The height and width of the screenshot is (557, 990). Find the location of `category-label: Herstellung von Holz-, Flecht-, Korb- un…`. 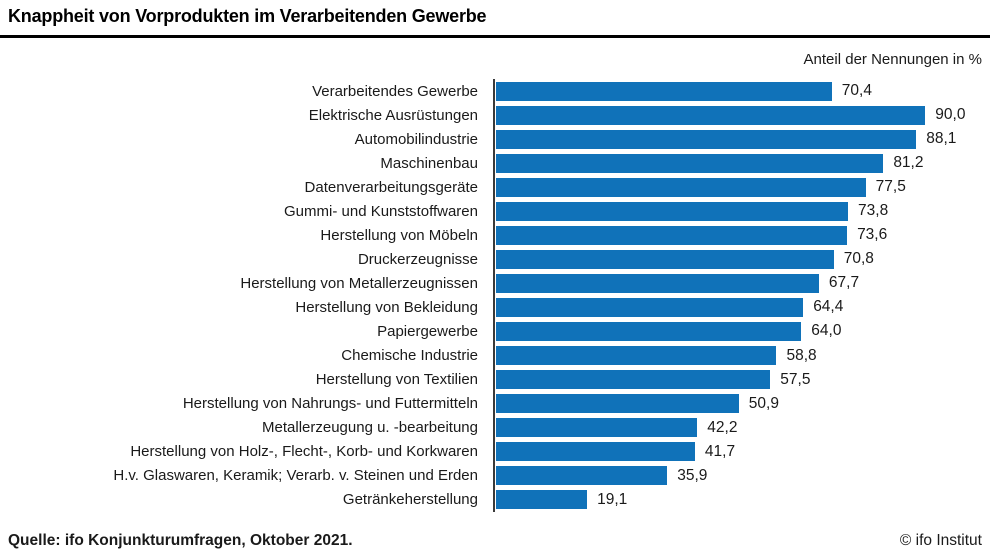

category-label: Herstellung von Holz-, Flecht-, Korb- un… is located at coordinates (304, 452).